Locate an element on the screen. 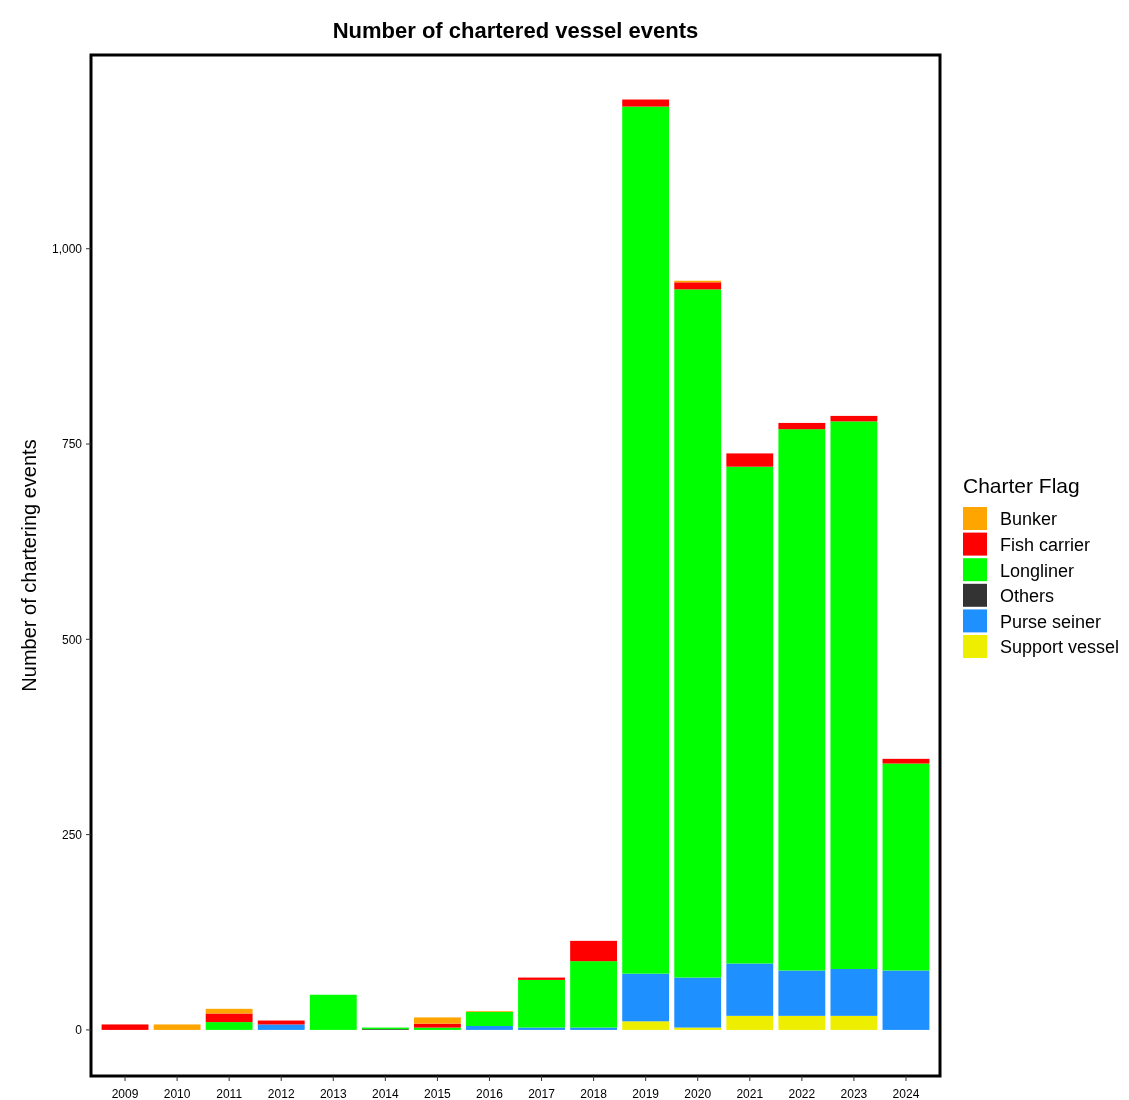 The width and height of the screenshot is (1129, 1100). x-tick-label: 2015 is located at coordinates (438, 1093).